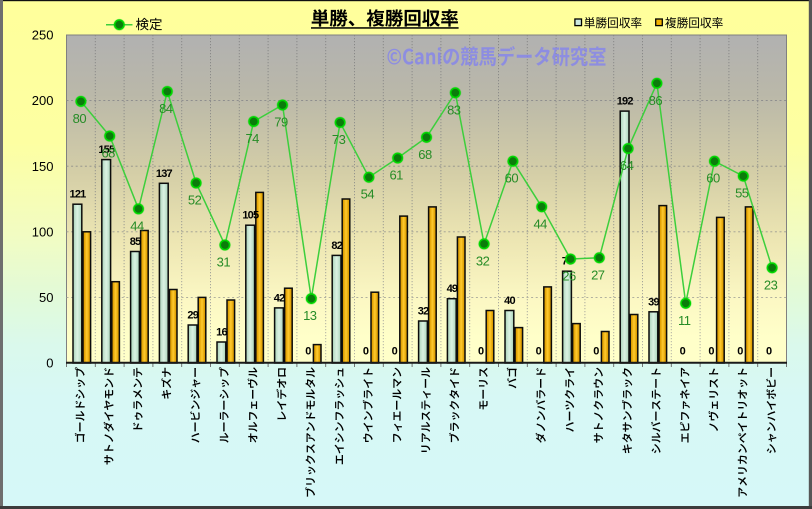 The image size is (812, 509). I want to click on svg-text: 26, so click(569, 276).